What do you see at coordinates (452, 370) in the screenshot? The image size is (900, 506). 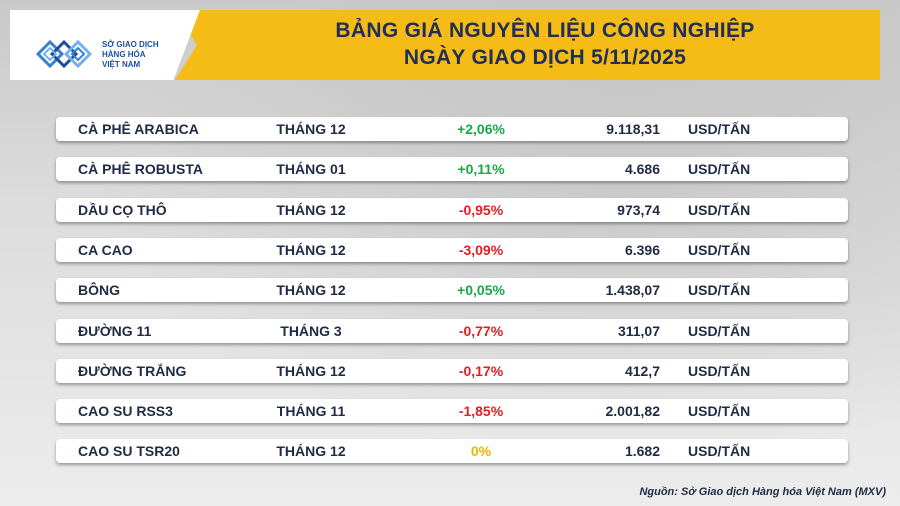 I see `table-row: ĐƯỜNG TRẮNG THÁNG 12 -0,17% 412,7 USD/TẤN` at bounding box center [452, 370].